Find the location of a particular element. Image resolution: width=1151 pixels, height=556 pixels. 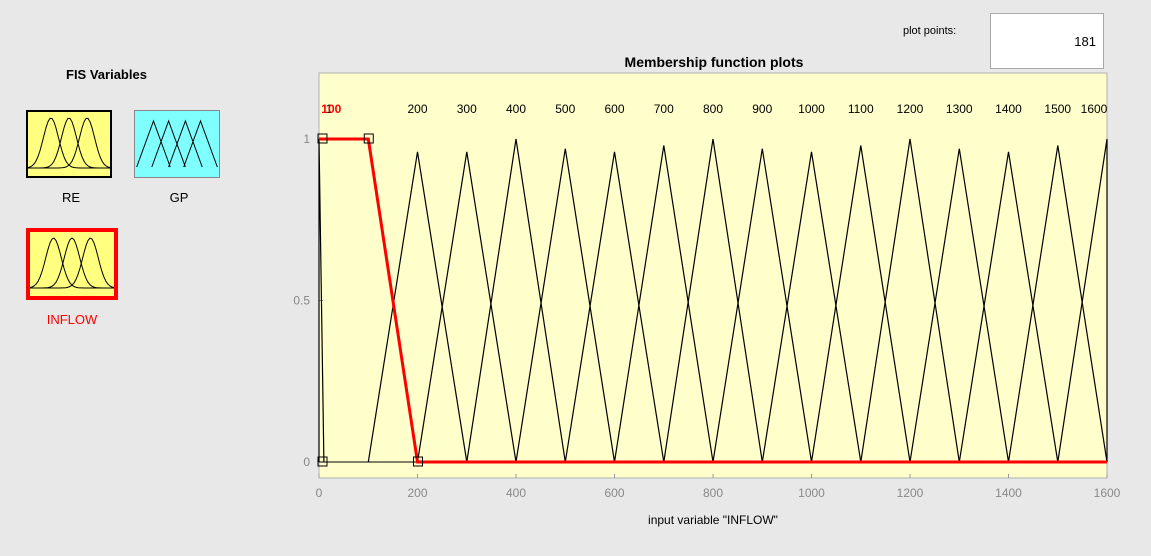

fis-variable-re-box is located at coordinates (69, 144).